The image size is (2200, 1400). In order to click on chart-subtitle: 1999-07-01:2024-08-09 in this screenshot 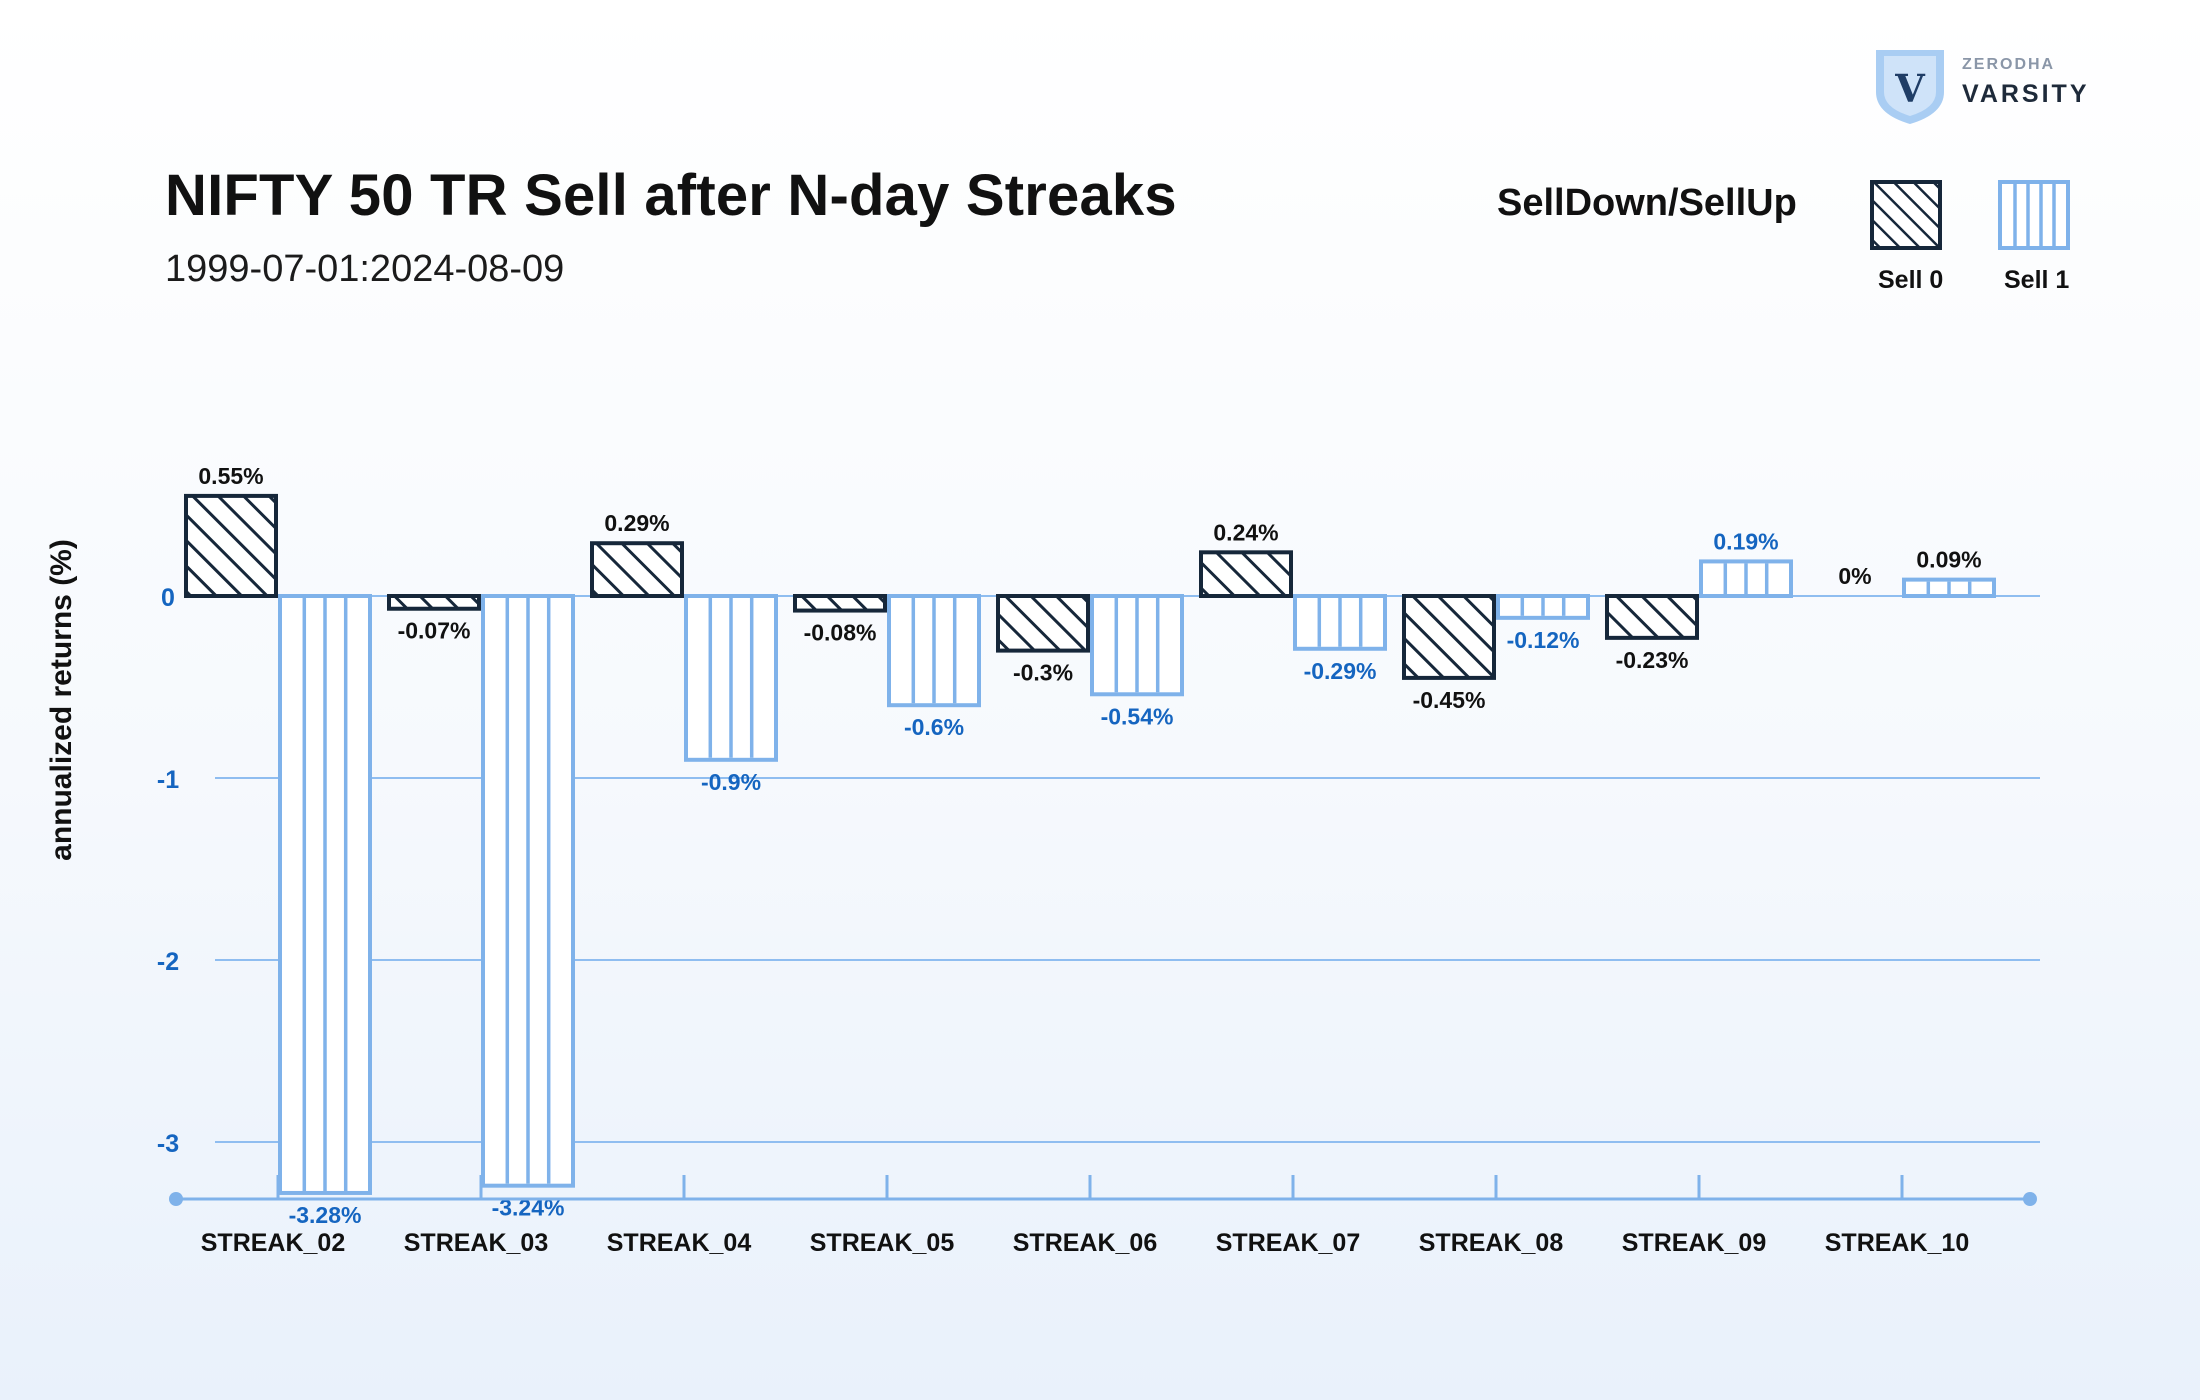, I will do `click(365, 269)`.